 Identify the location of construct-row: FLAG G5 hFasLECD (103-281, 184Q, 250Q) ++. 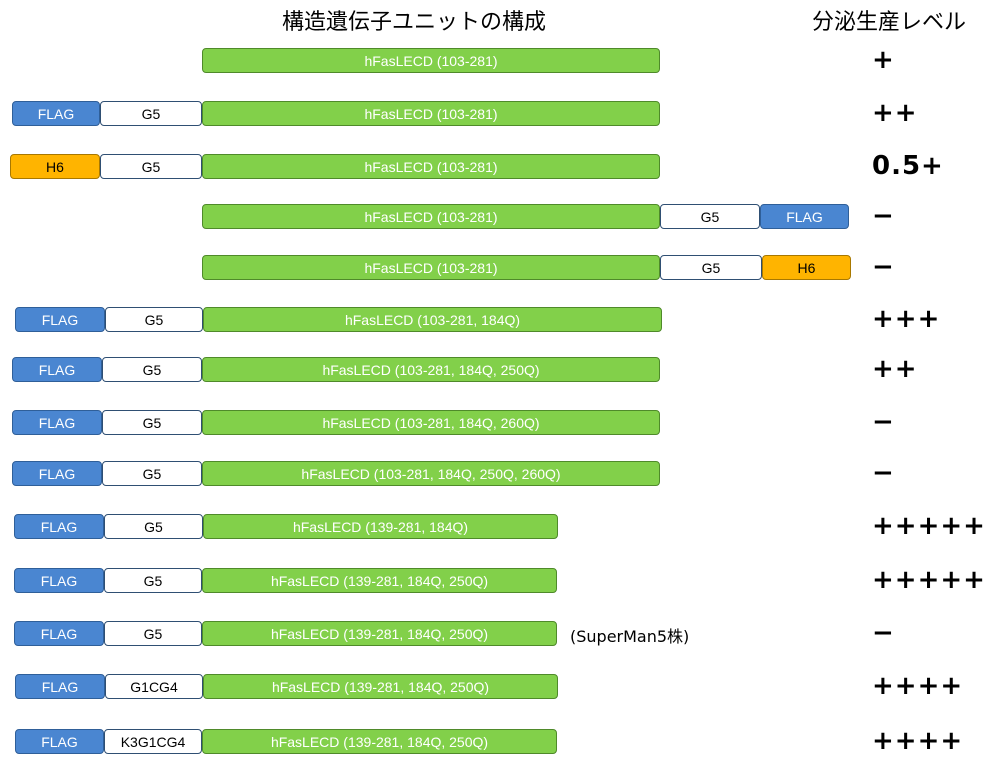
(500, 369).